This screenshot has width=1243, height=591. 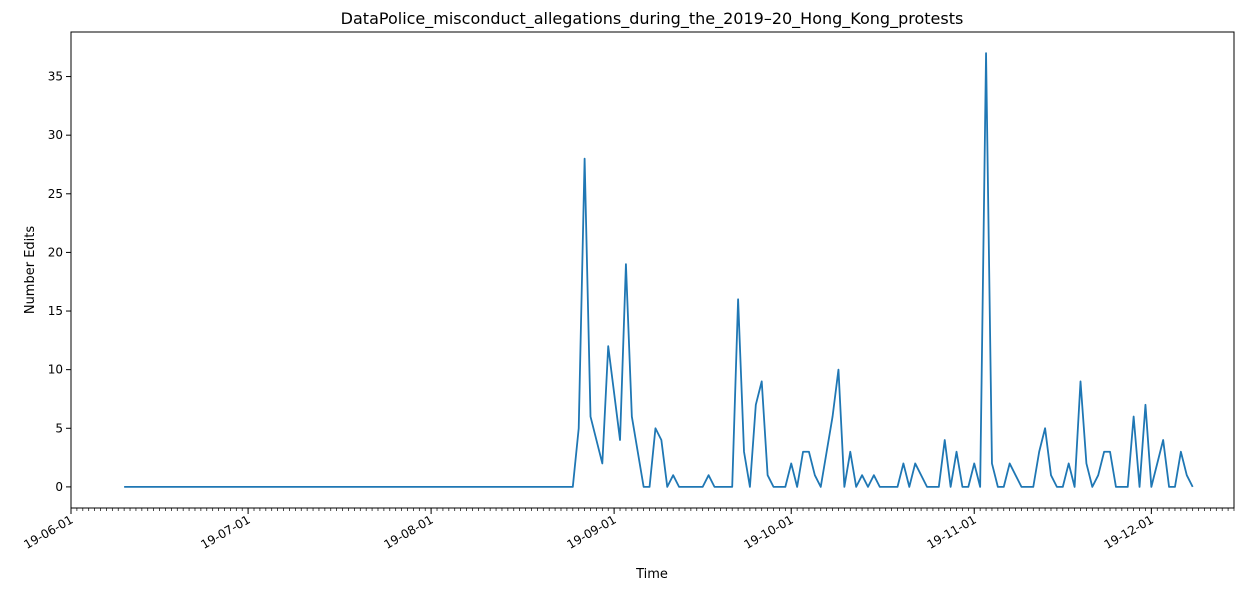 I want to click on y-tick-label: 10, so click(x=55, y=370).